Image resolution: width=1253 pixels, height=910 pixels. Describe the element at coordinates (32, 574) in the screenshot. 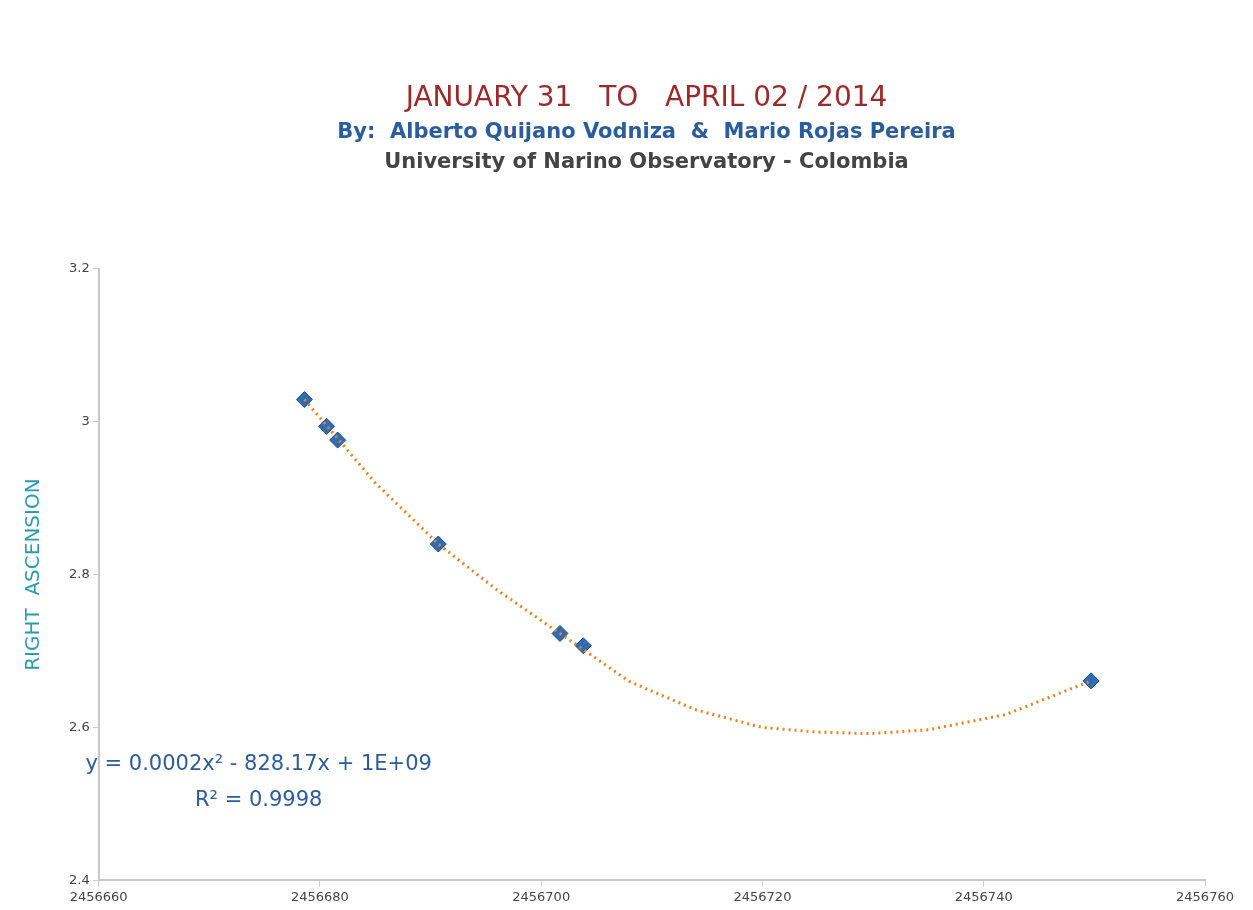

I see `y-axis-title: RIGHT ASCENSION` at that location.